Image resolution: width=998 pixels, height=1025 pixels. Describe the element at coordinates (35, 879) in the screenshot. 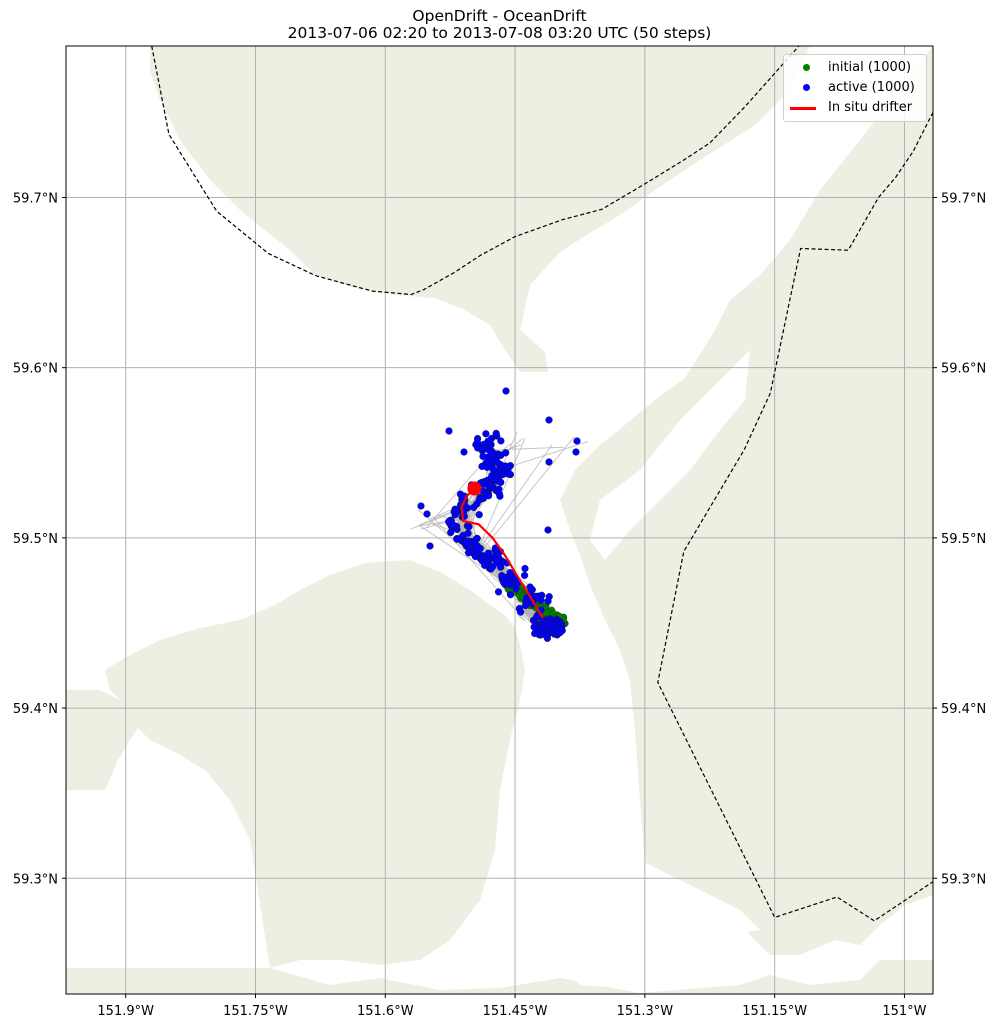

I see `tick-label-lat-left-0: 59.3°N` at that location.